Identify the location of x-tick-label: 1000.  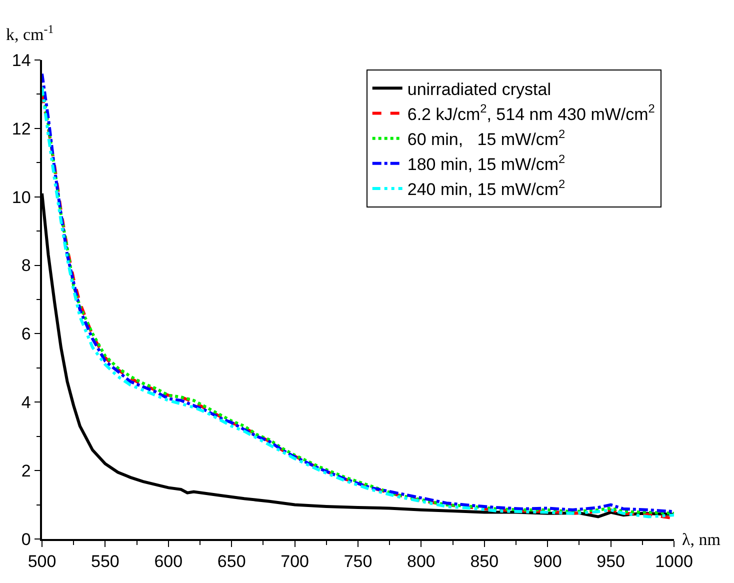
(674, 562).